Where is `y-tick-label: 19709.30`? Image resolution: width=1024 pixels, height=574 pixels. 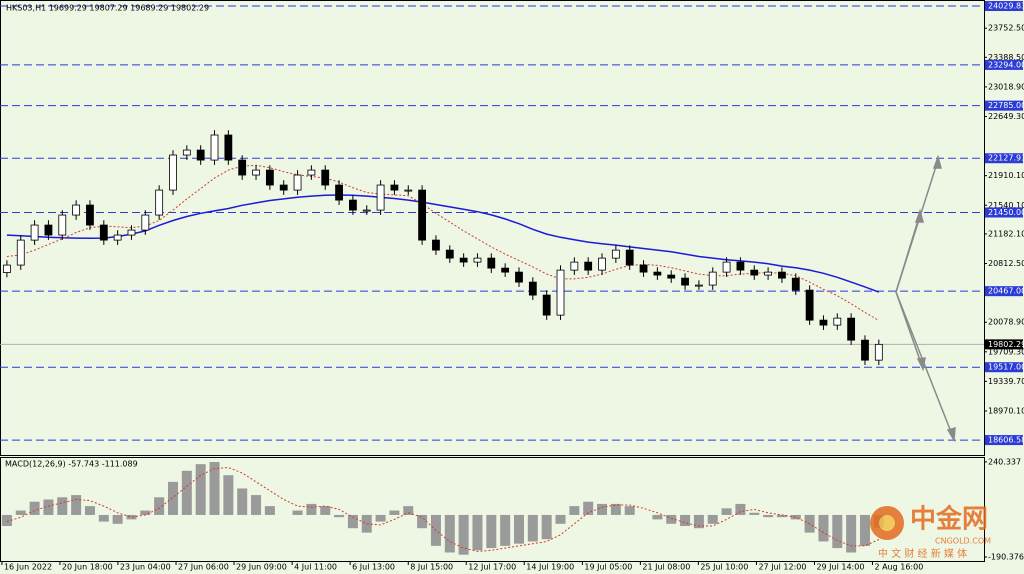 y-tick-label: 19709.30 is located at coordinates (1006, 351).